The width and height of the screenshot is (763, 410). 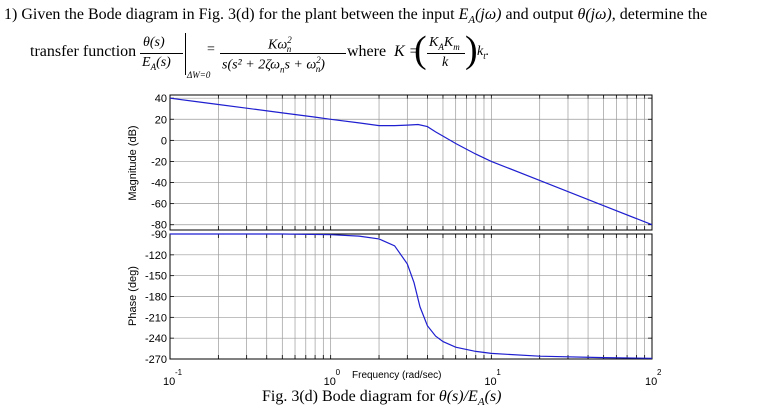 I want to click on magnitude-y-tick-label: 40, so click(x=161, y=99).